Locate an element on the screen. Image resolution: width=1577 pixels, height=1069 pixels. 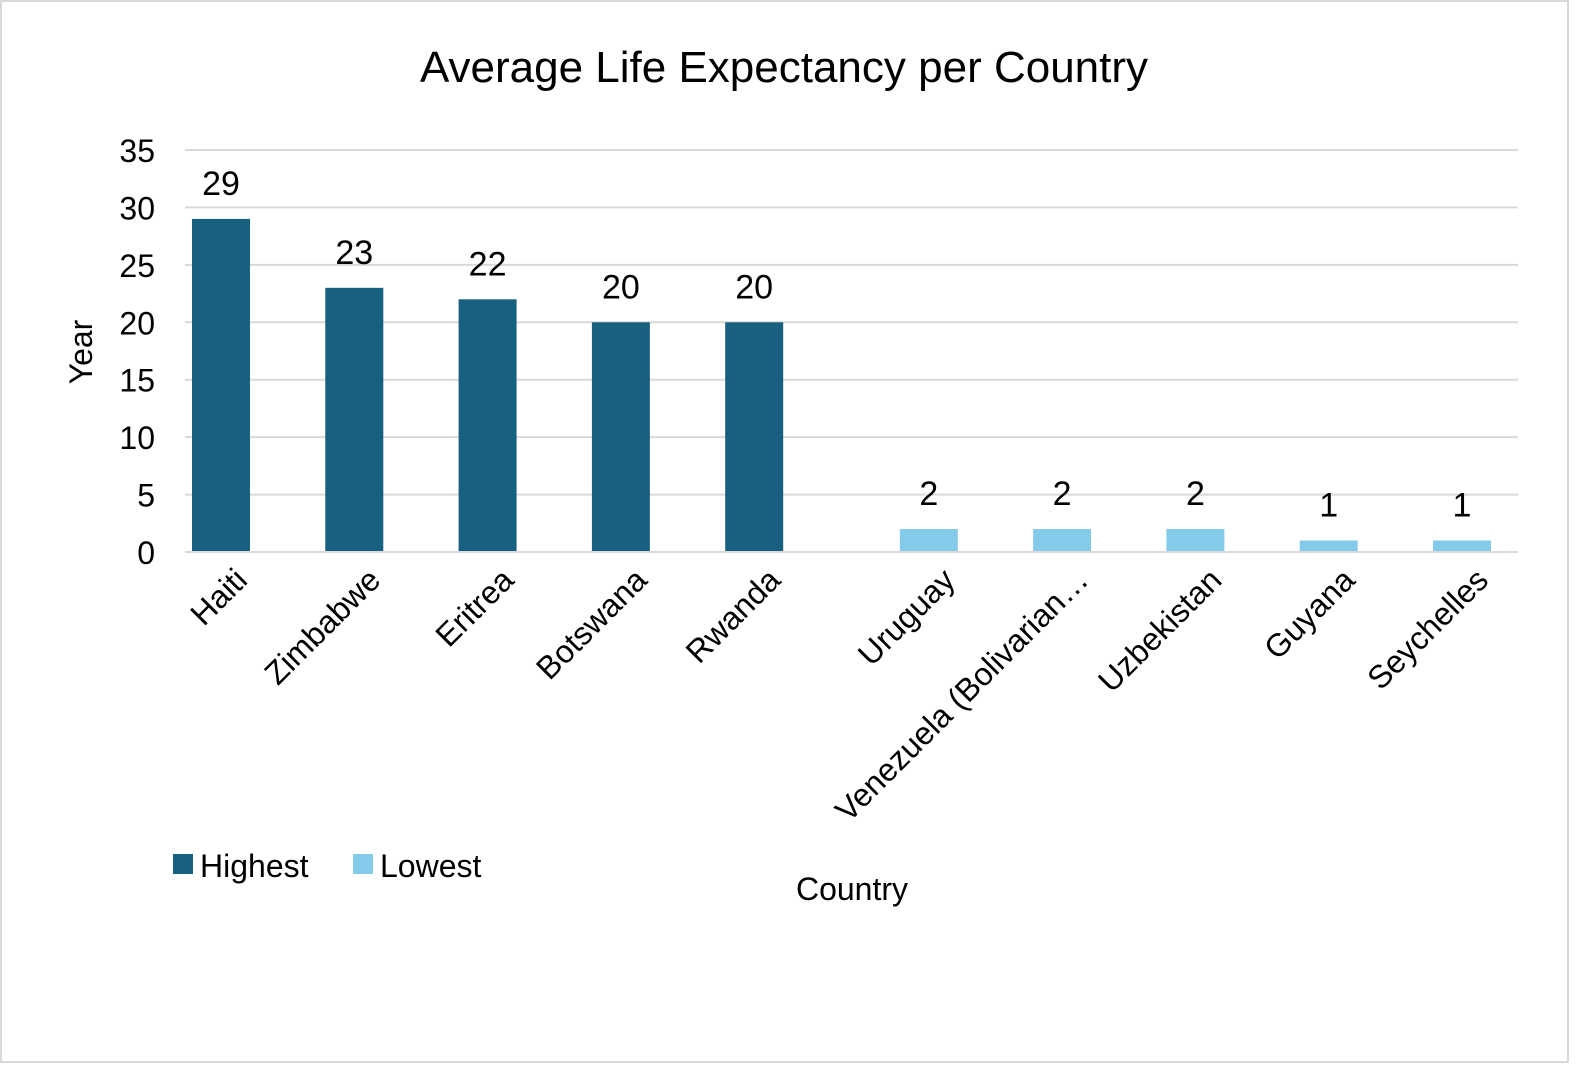
y-tick-label: 35 is located at coordinates (137, 151).